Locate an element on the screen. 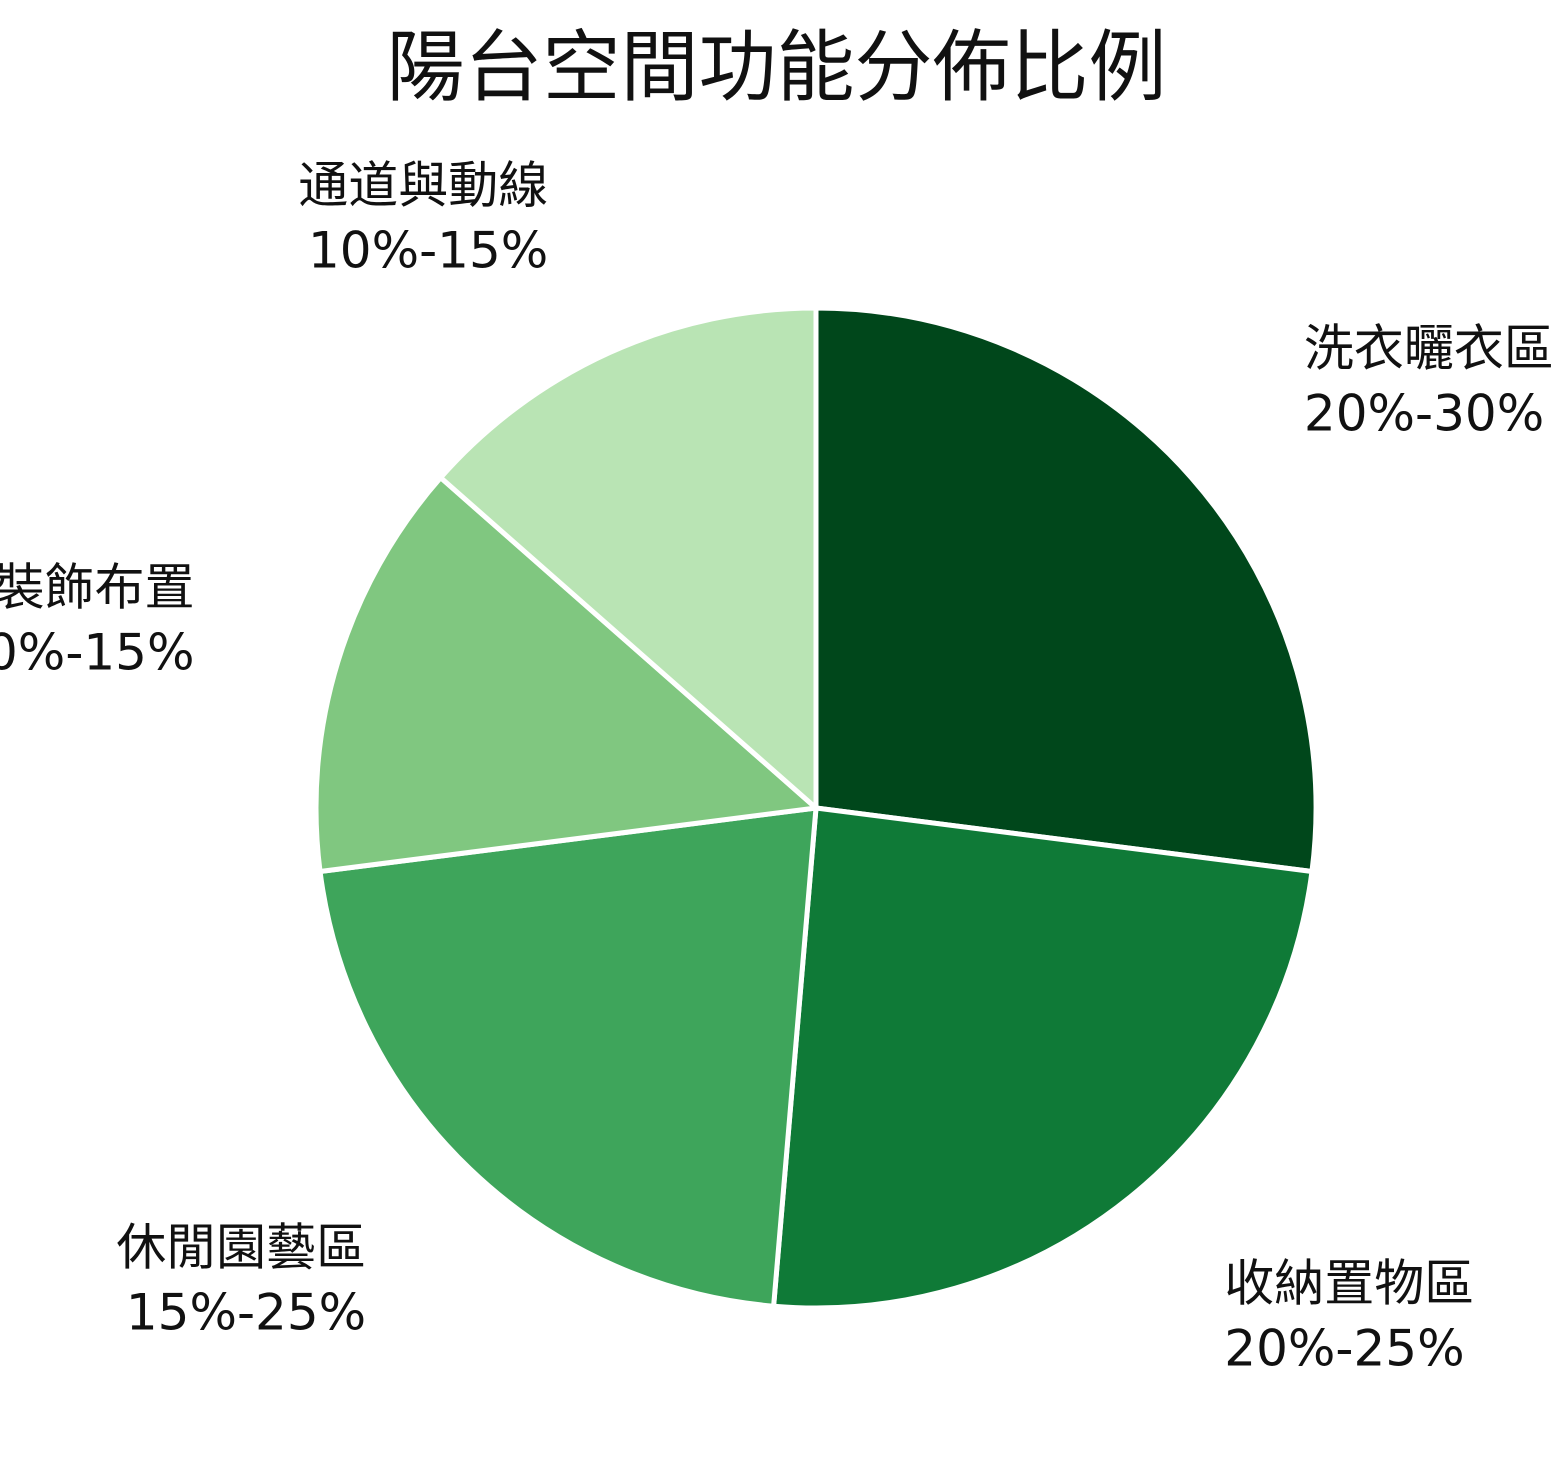 This screenshot has height=1468, width=1553. slice-label-range-3: 15%-25% is located at coordinates (246, 1312).